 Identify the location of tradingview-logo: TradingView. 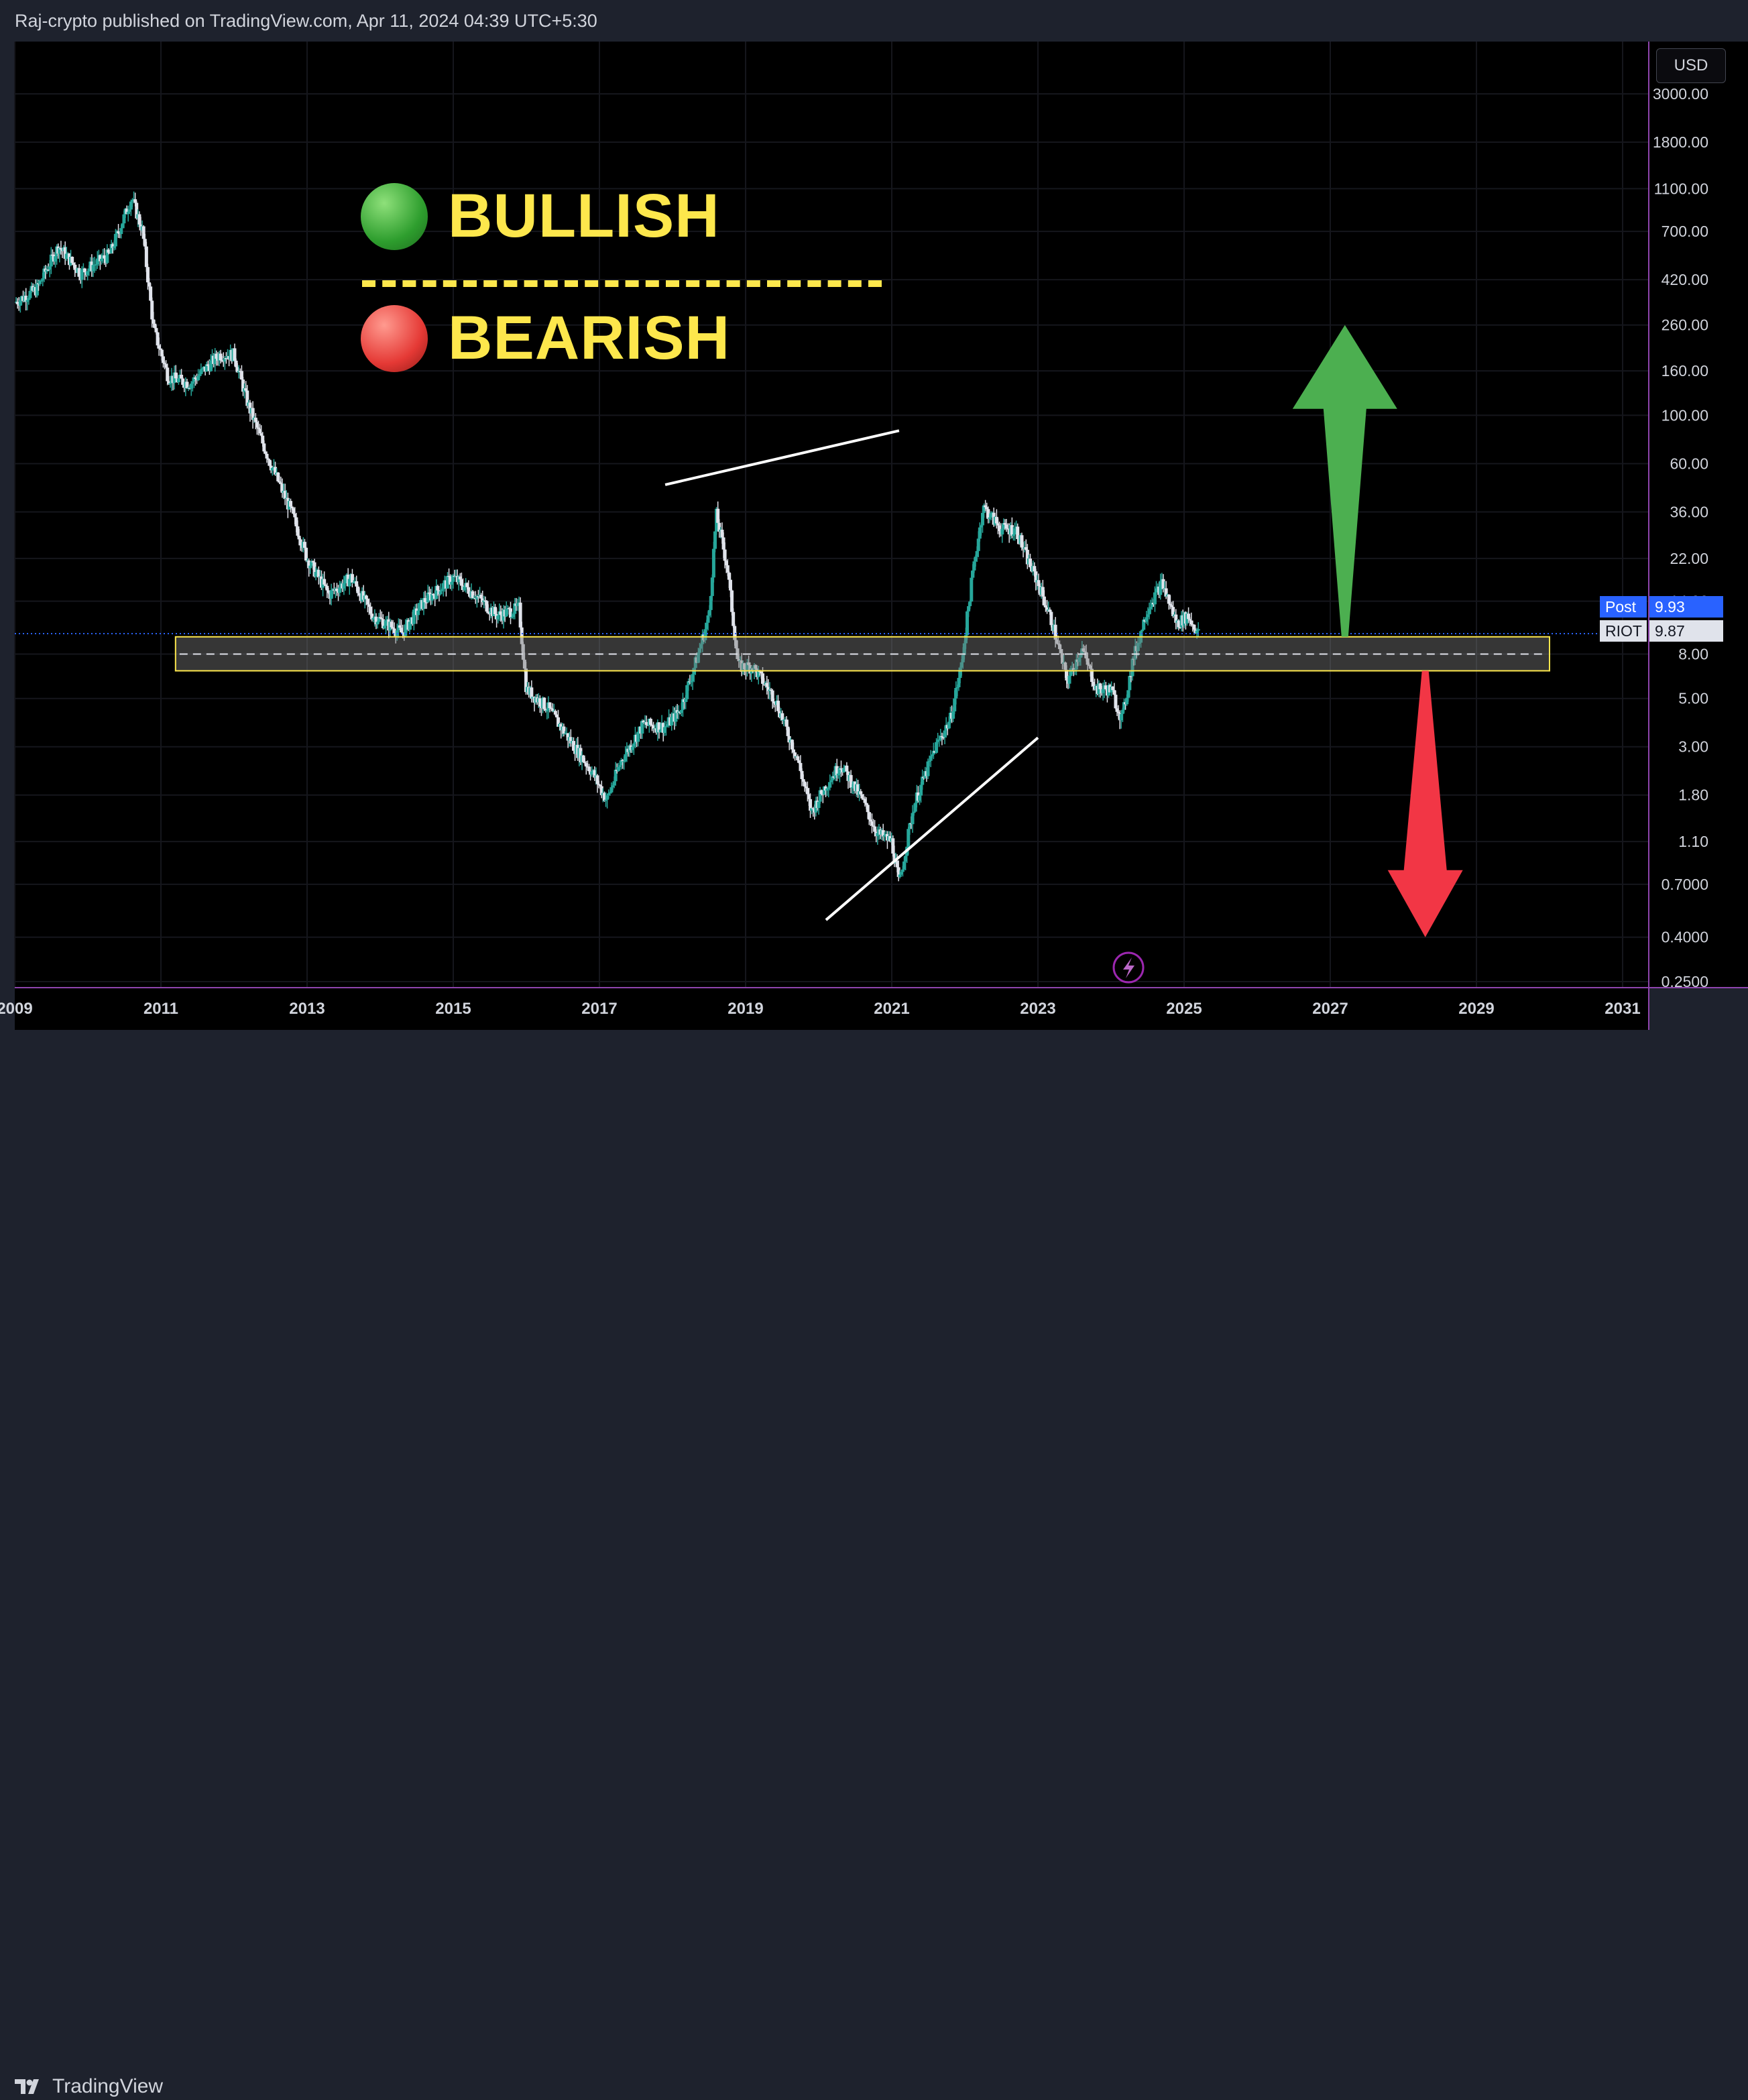
(89, 2086).